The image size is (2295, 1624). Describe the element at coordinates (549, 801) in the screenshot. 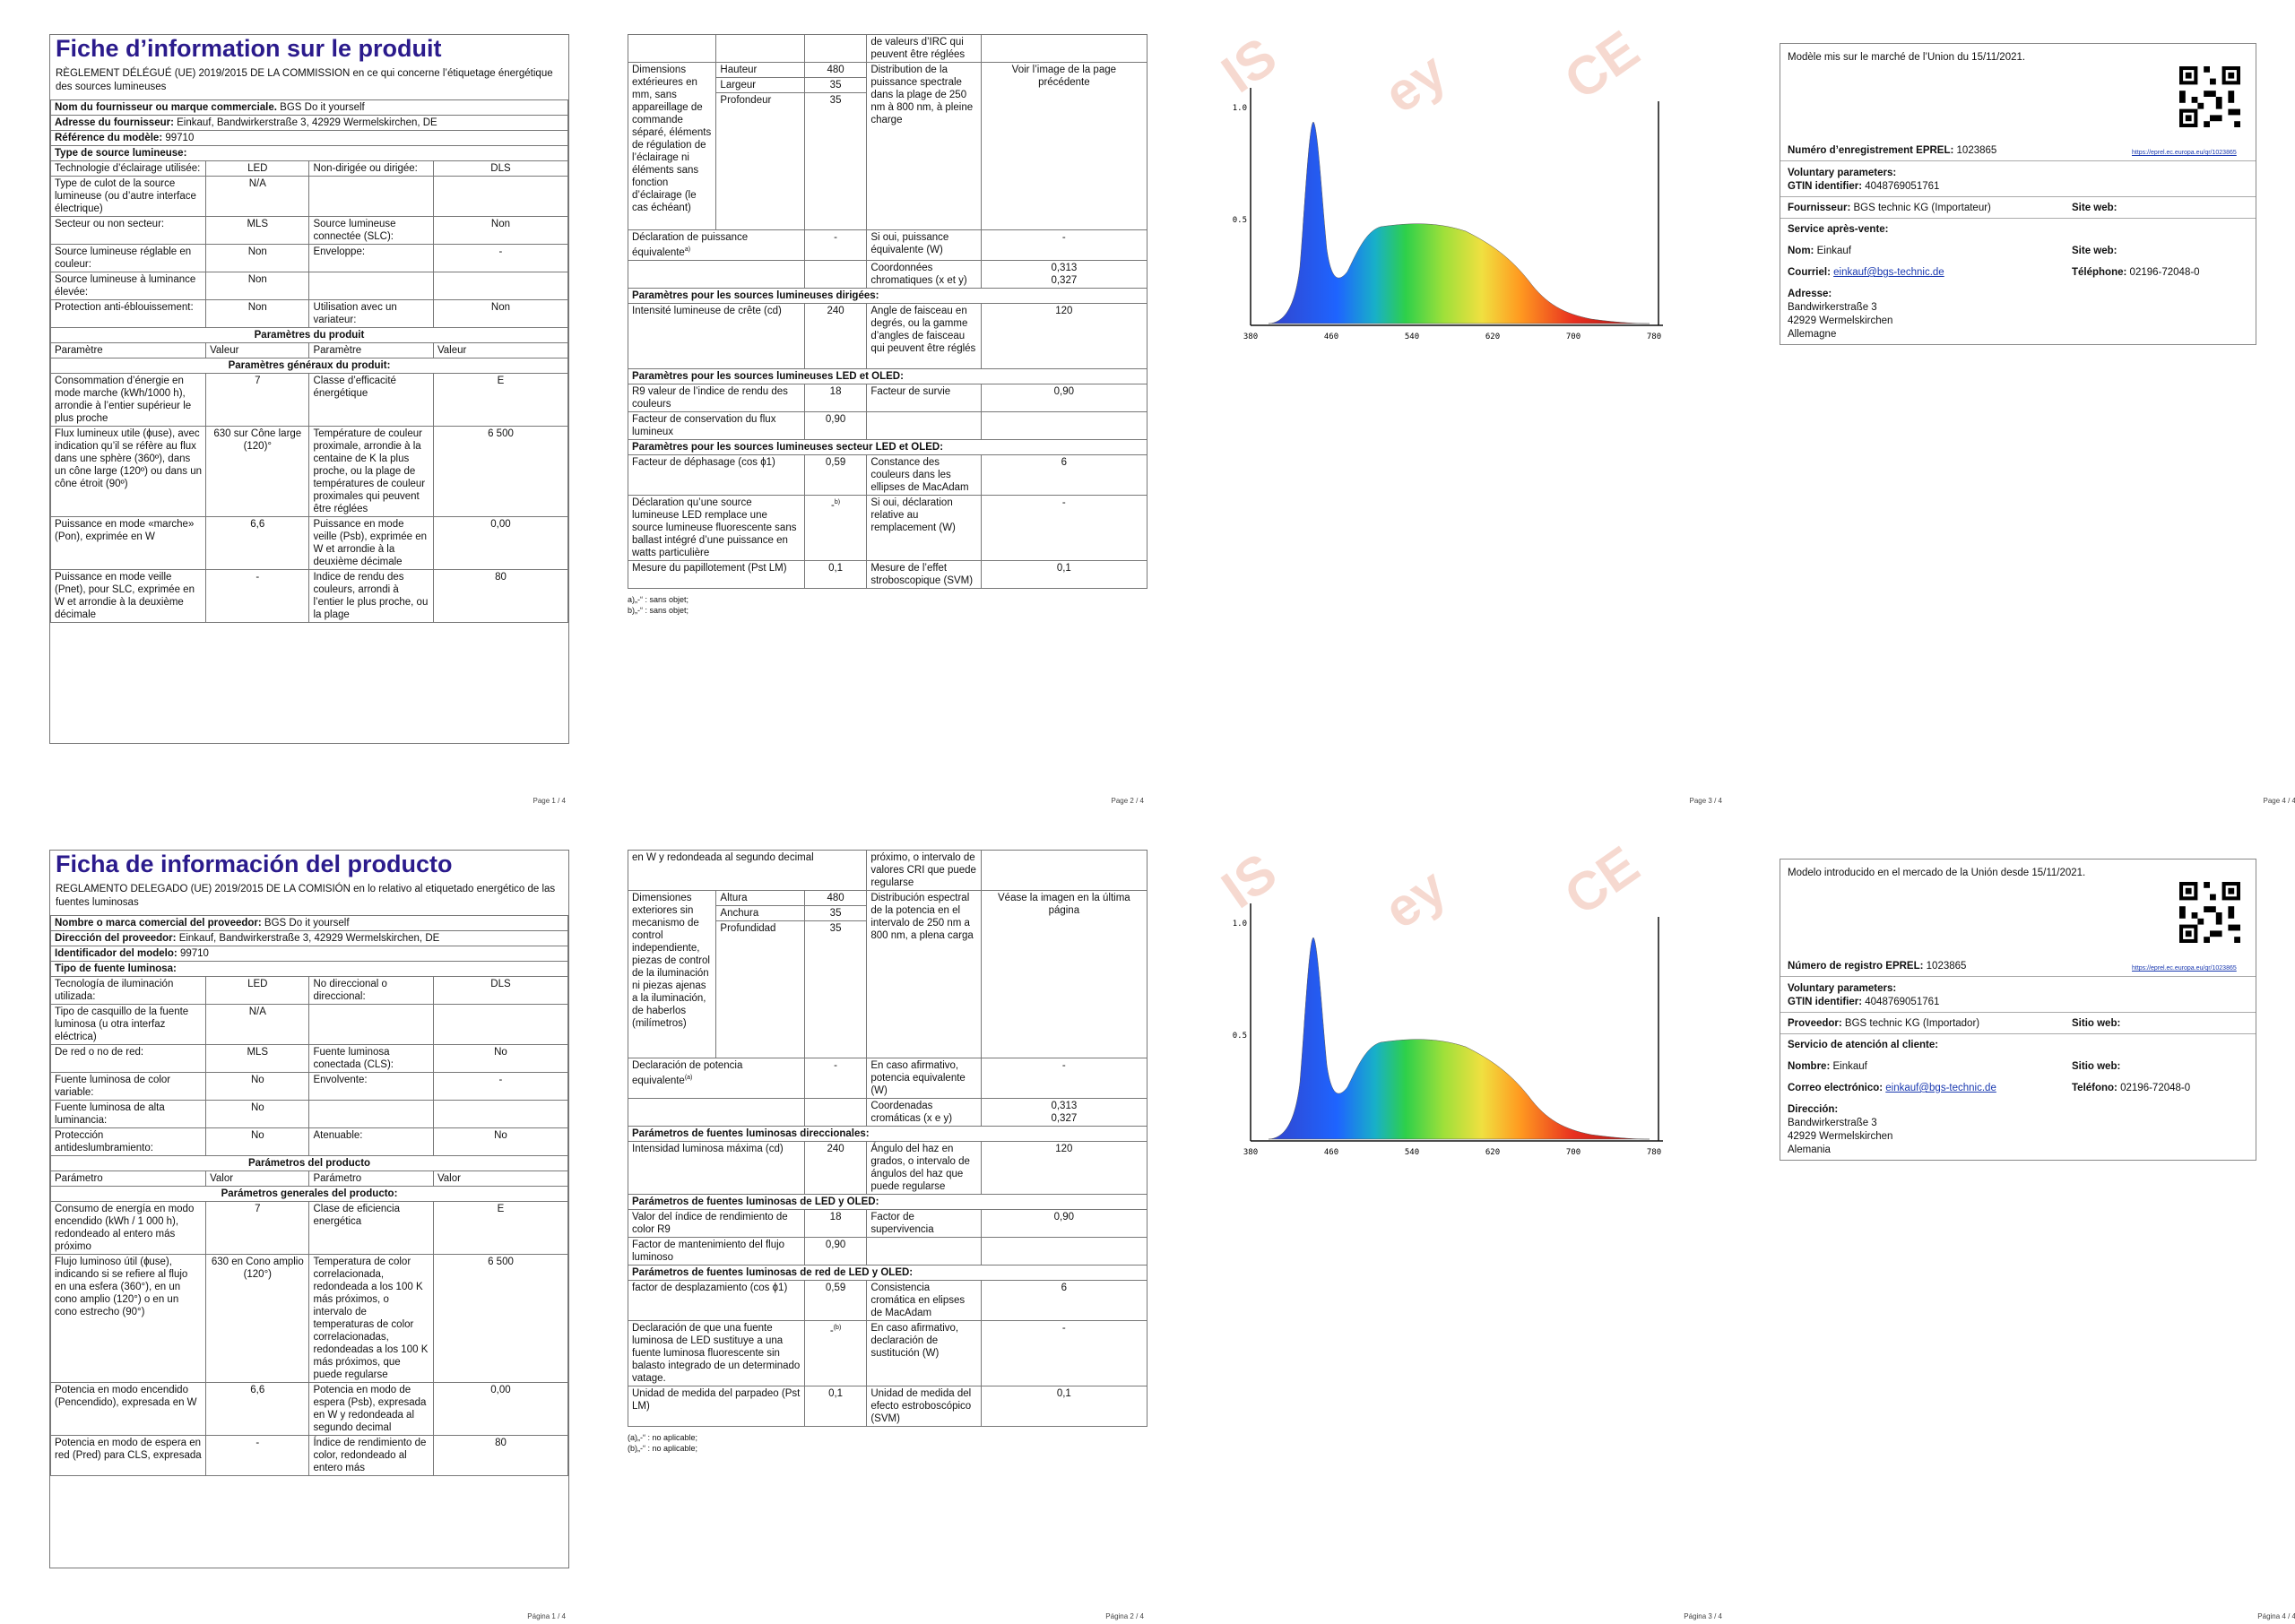

I see `page-number: Page 1 / 4` at that location.